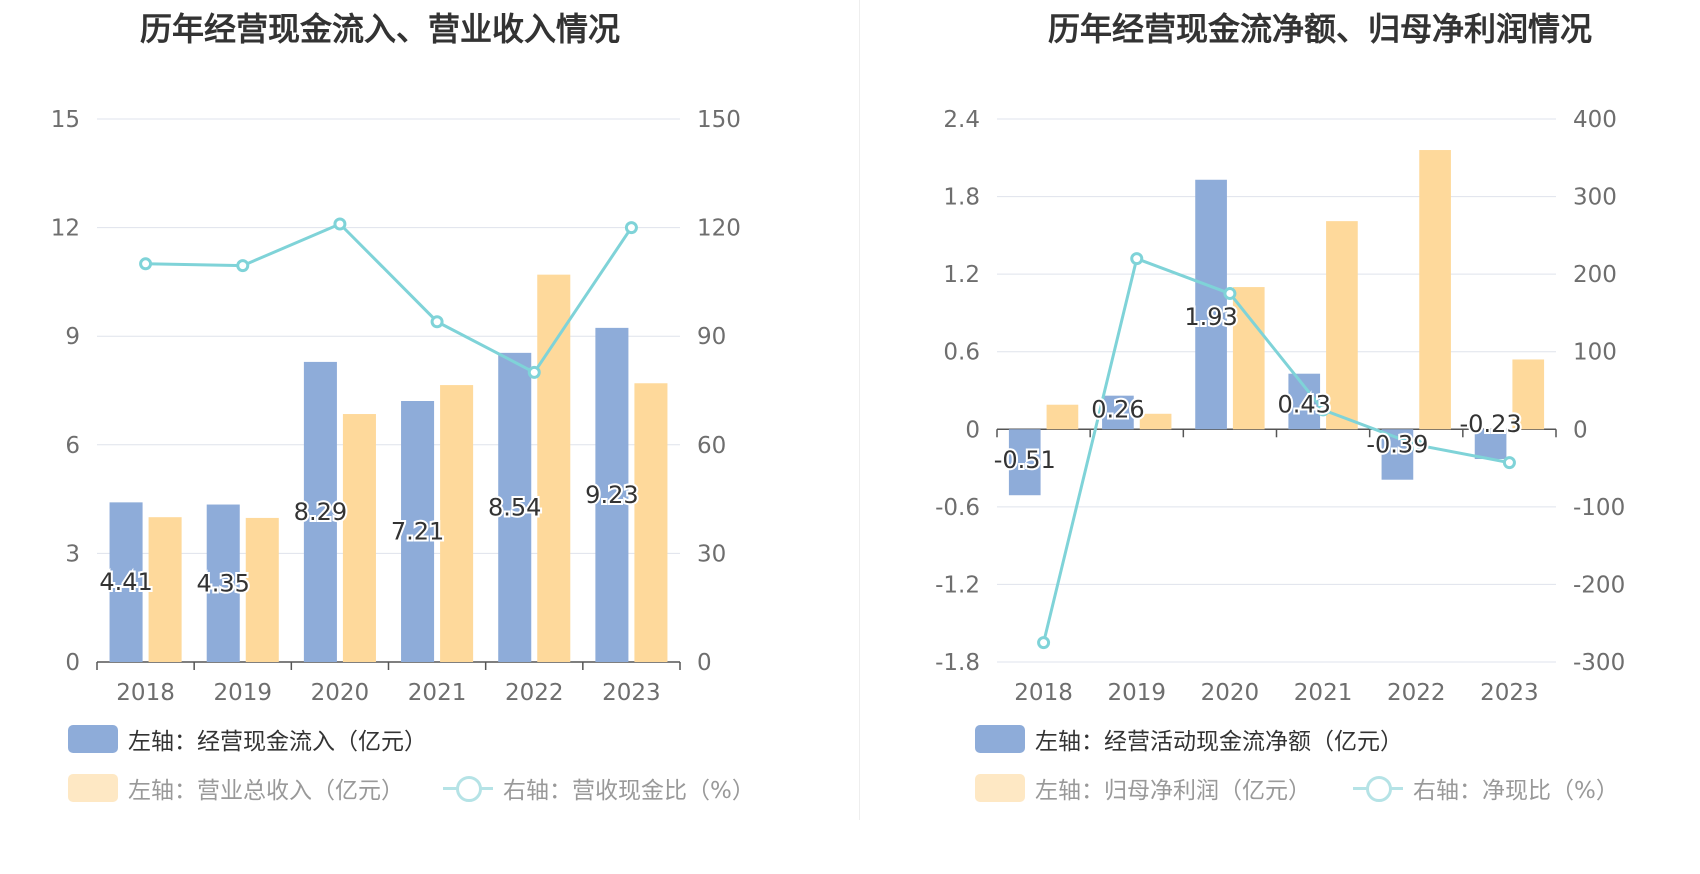  What do you see at coordinates (859, 410) in the screenshot?
I see `panel-divider` at bounding box center [859, 410].